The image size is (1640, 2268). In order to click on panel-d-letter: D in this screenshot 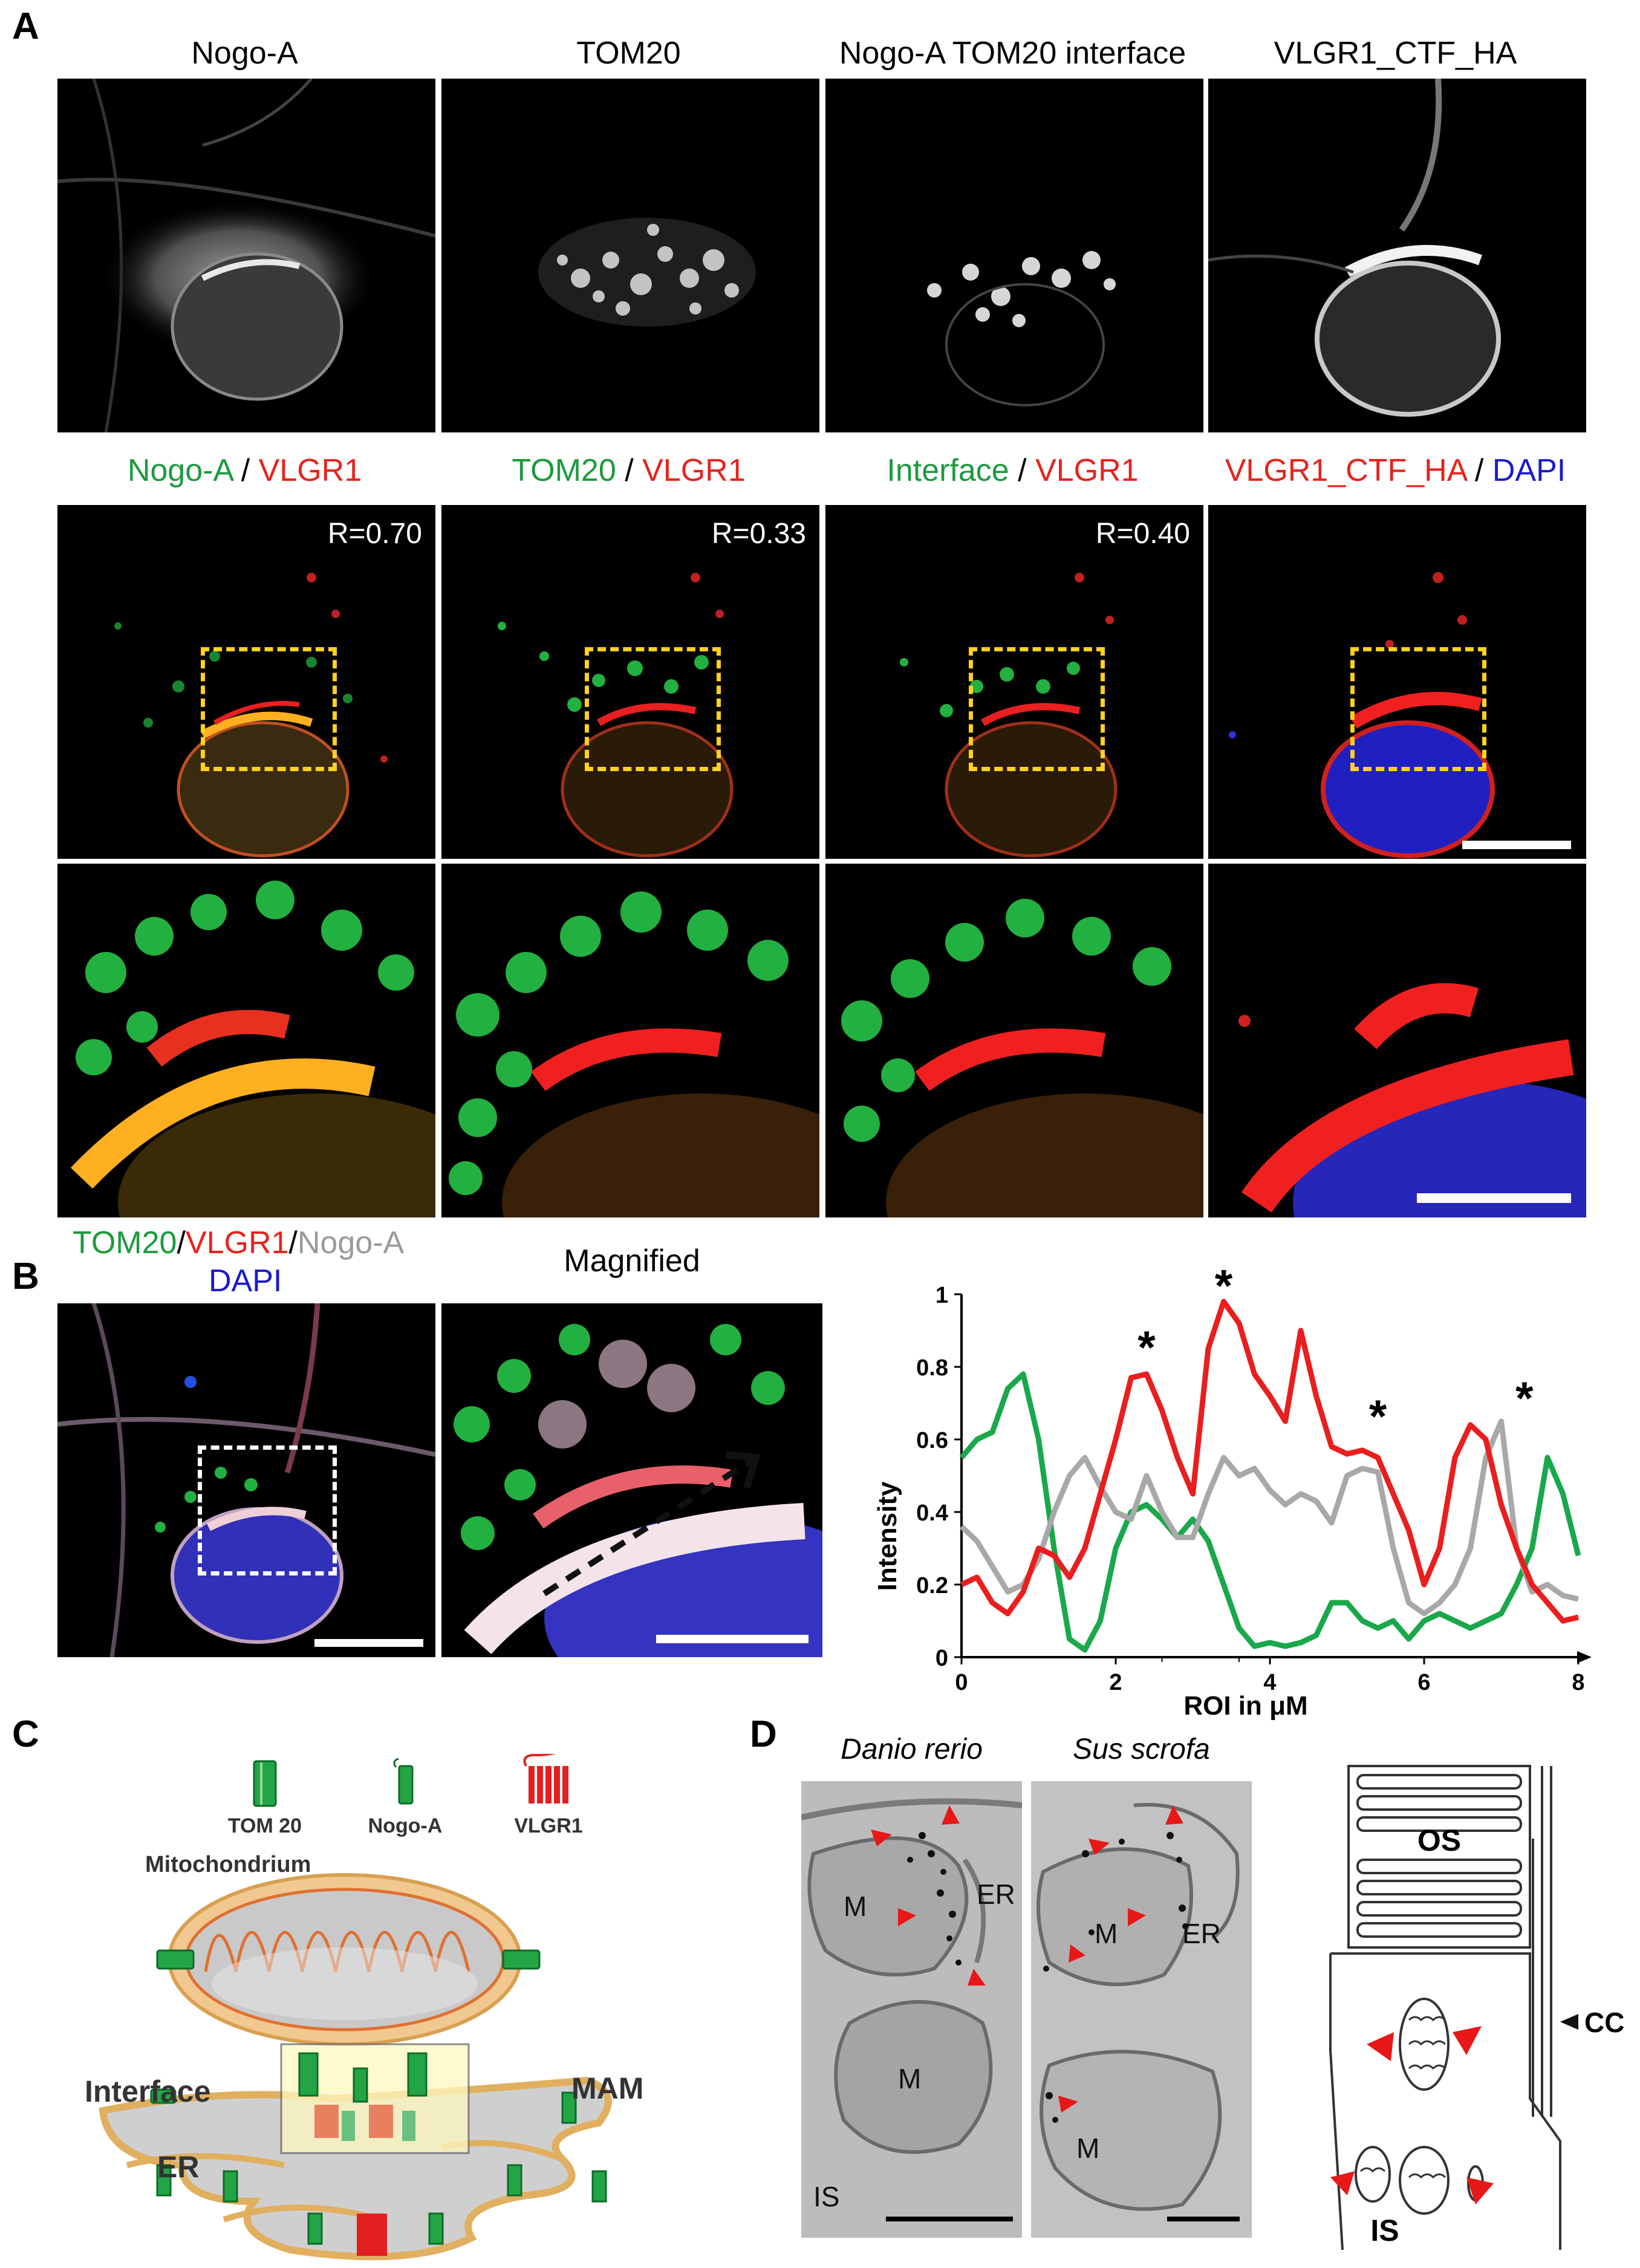, I will do `click(763, 1734)`.